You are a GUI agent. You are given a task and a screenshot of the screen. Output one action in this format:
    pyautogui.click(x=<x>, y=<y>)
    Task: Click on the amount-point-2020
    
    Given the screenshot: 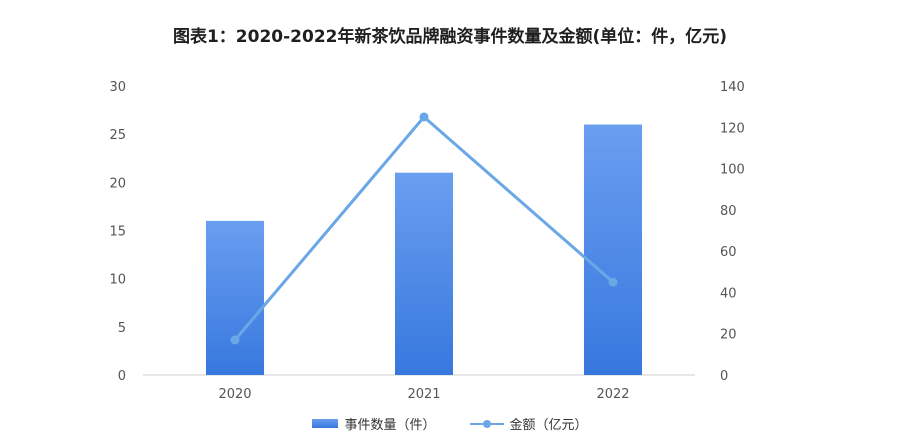 What is the action you would take?
    pyautogui.click(x=235, y=340)
    